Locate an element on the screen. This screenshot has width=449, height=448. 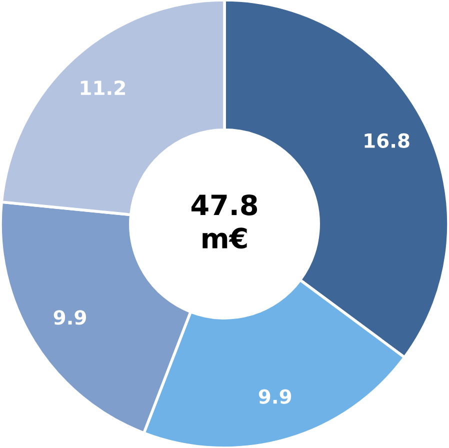
data-label: 11.2 is located at coordinates (102, 87).